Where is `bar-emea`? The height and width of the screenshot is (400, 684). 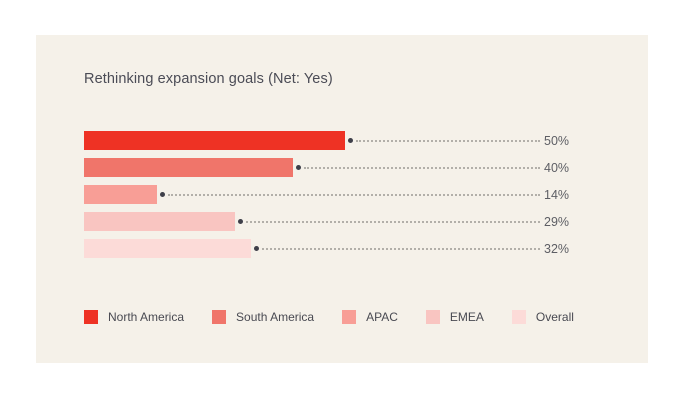
bar-emea is located at coordinates (160, 221).